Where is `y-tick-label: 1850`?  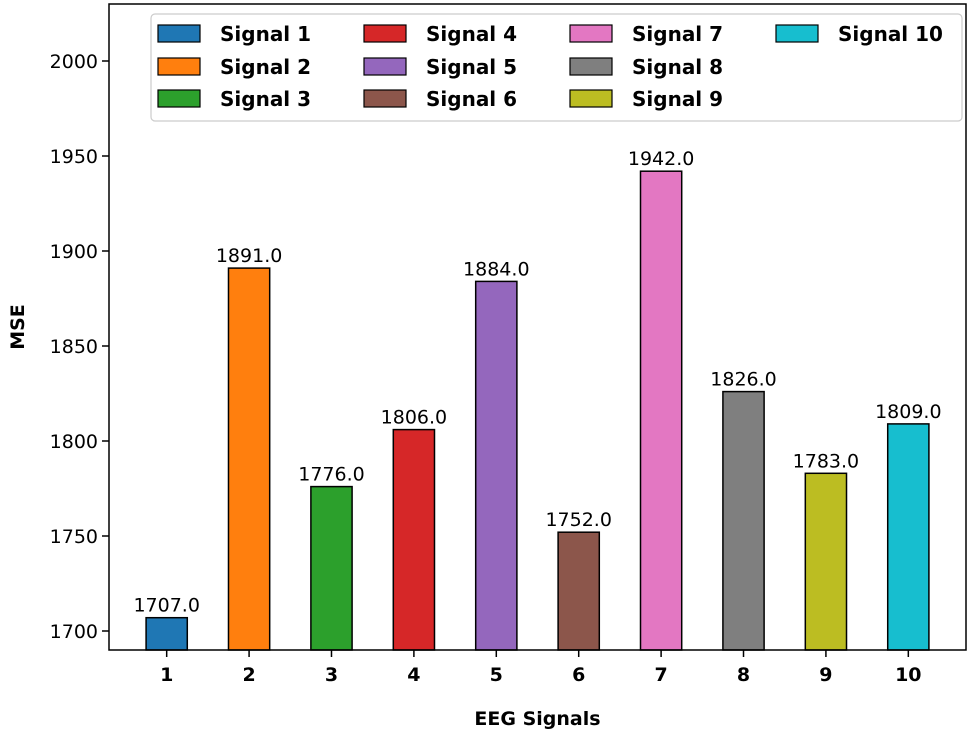 y-tick-label: 1850 is located at coordinates (74, 347).